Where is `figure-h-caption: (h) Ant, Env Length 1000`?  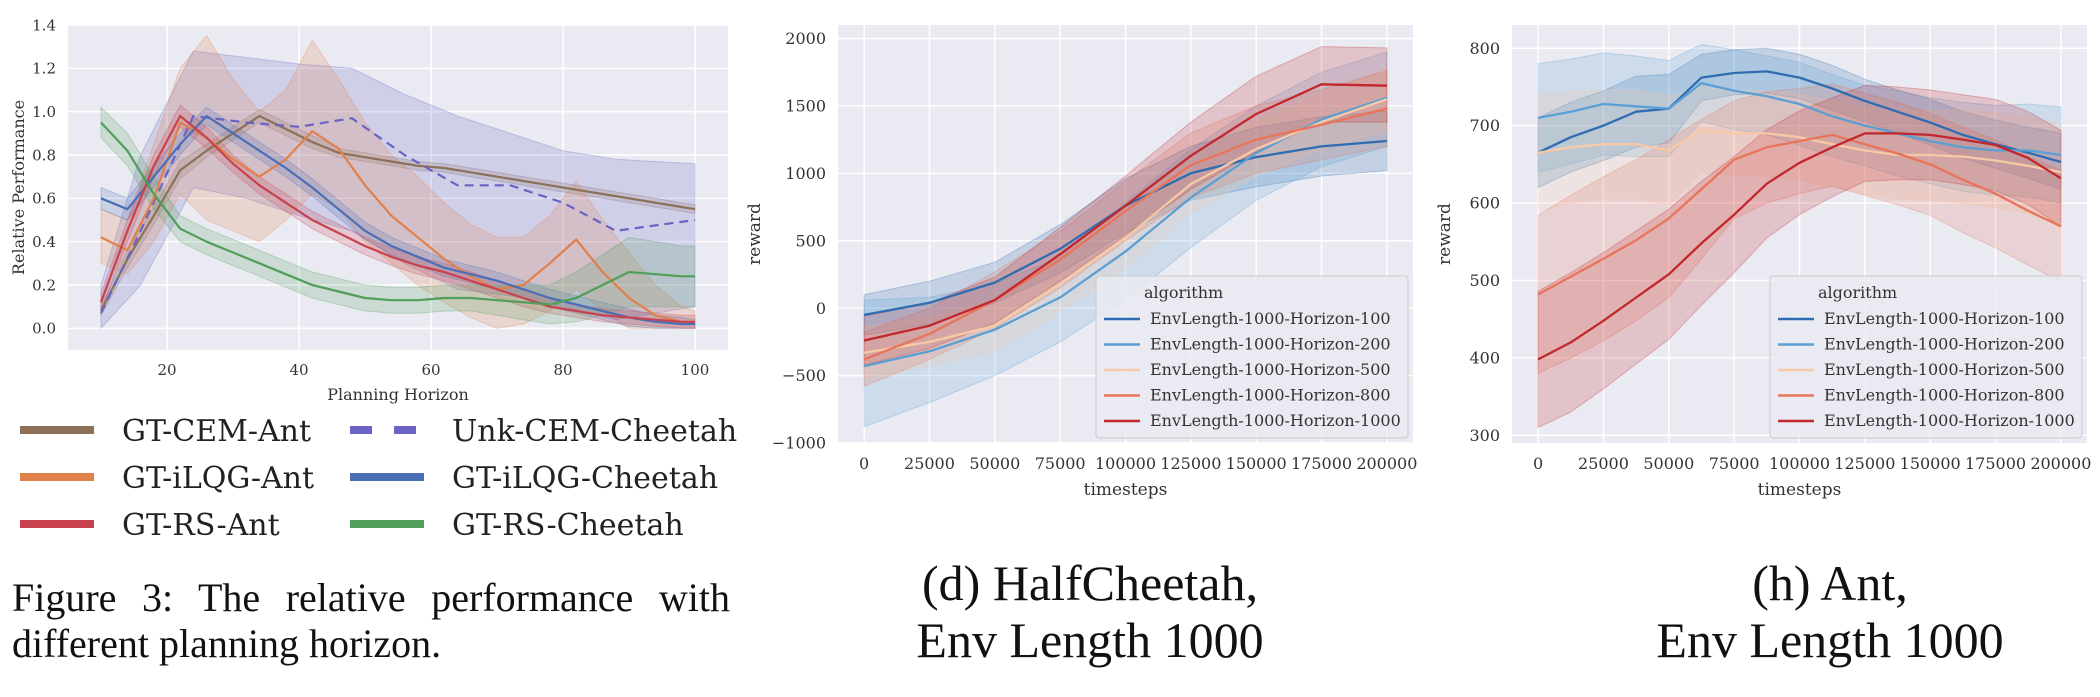
figure-h-caption: (h) Ant, Env Length 1000 is located at coordinates (1820, 612).